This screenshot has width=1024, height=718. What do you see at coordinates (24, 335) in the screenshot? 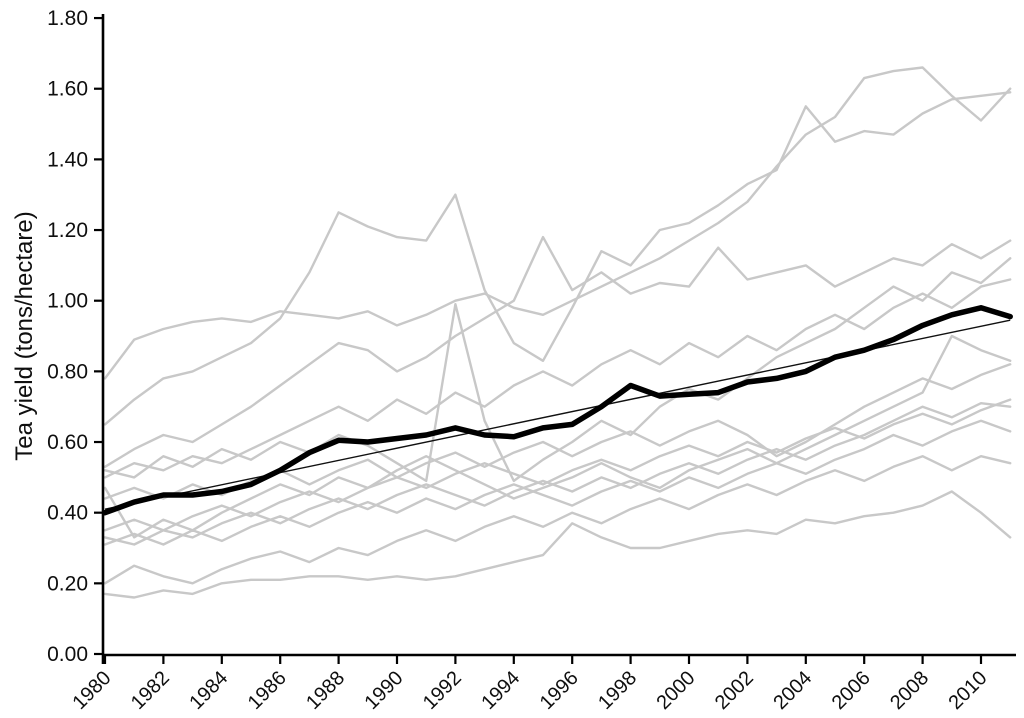
I see `y-axis-title: Tea yield (tons/hectare)` at bounding box center [24, 335].